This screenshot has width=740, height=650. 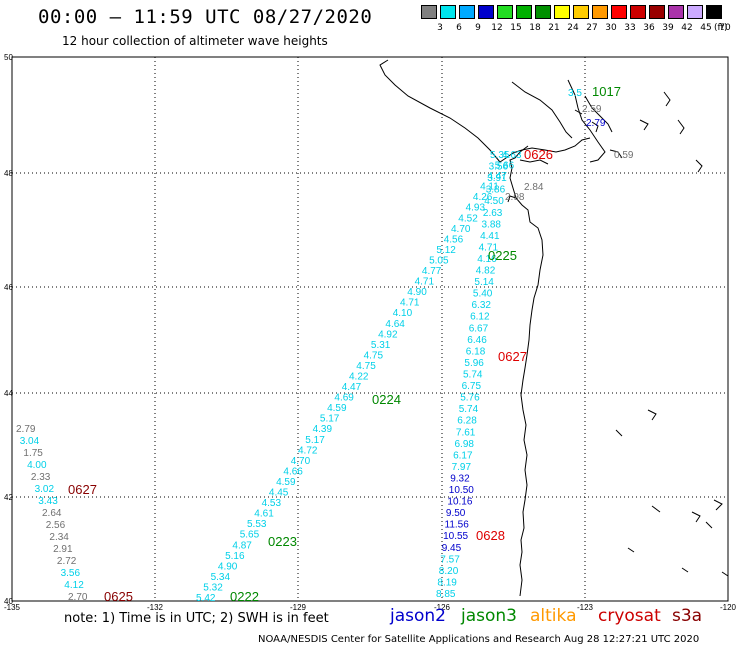 I want to click on lon-label: -132, so click(x=155, y=607).